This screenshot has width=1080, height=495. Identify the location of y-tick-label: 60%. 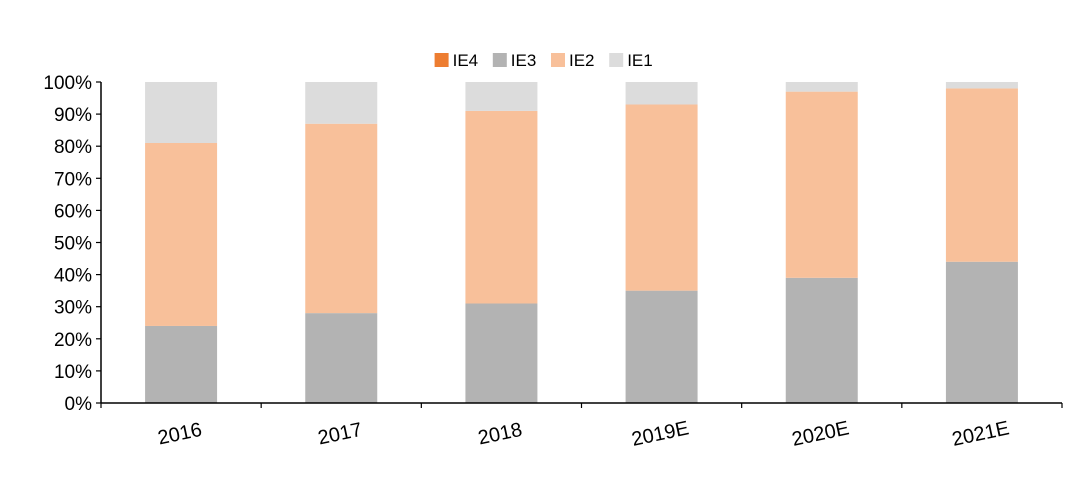
(73, 211).